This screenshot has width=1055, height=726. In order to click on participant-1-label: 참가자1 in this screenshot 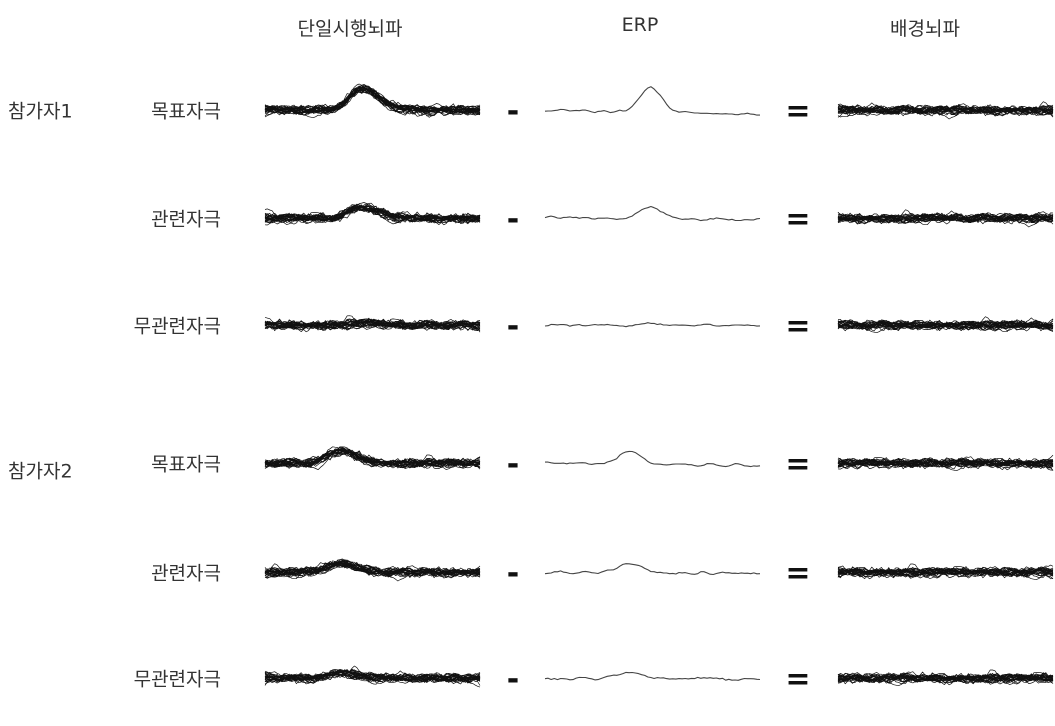, I will do `click(40, 111)`.